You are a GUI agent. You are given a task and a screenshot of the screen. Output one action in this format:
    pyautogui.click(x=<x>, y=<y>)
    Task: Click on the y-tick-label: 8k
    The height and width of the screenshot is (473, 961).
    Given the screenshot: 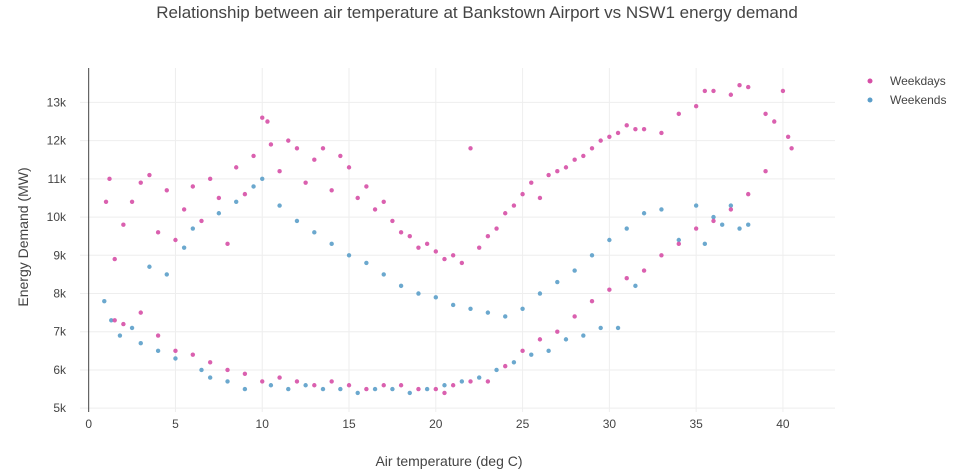 What is the action you would take?
    pyautogui.click(x=60, y=294)
    